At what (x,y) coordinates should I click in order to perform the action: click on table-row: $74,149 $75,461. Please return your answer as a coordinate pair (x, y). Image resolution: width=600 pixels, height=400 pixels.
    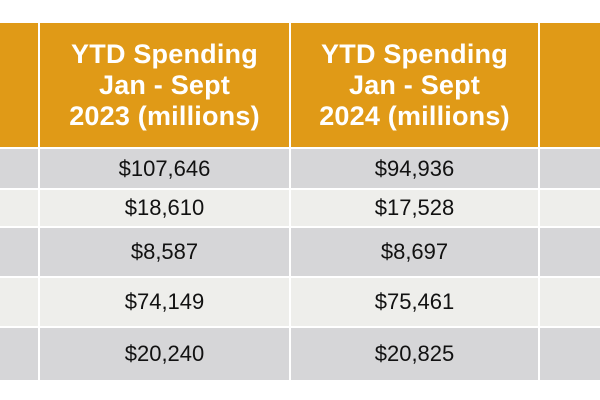
    Looking at the image, I should click on (300, 302).